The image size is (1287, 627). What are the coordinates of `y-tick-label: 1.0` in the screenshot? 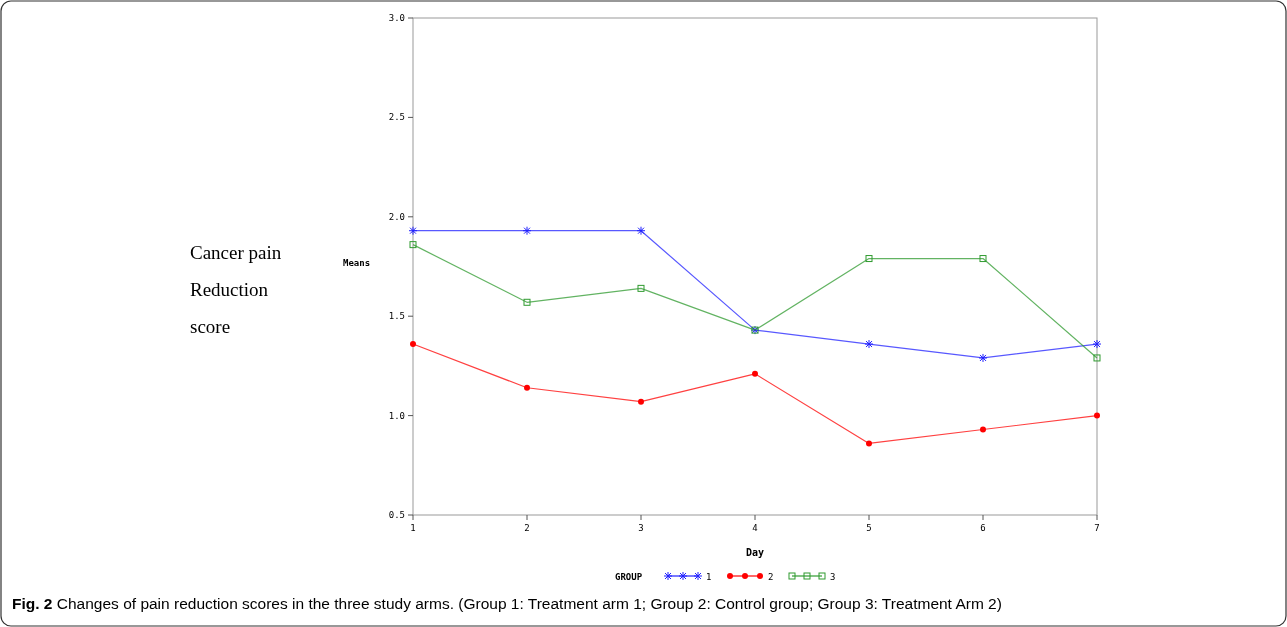 It's located at (396, 415).